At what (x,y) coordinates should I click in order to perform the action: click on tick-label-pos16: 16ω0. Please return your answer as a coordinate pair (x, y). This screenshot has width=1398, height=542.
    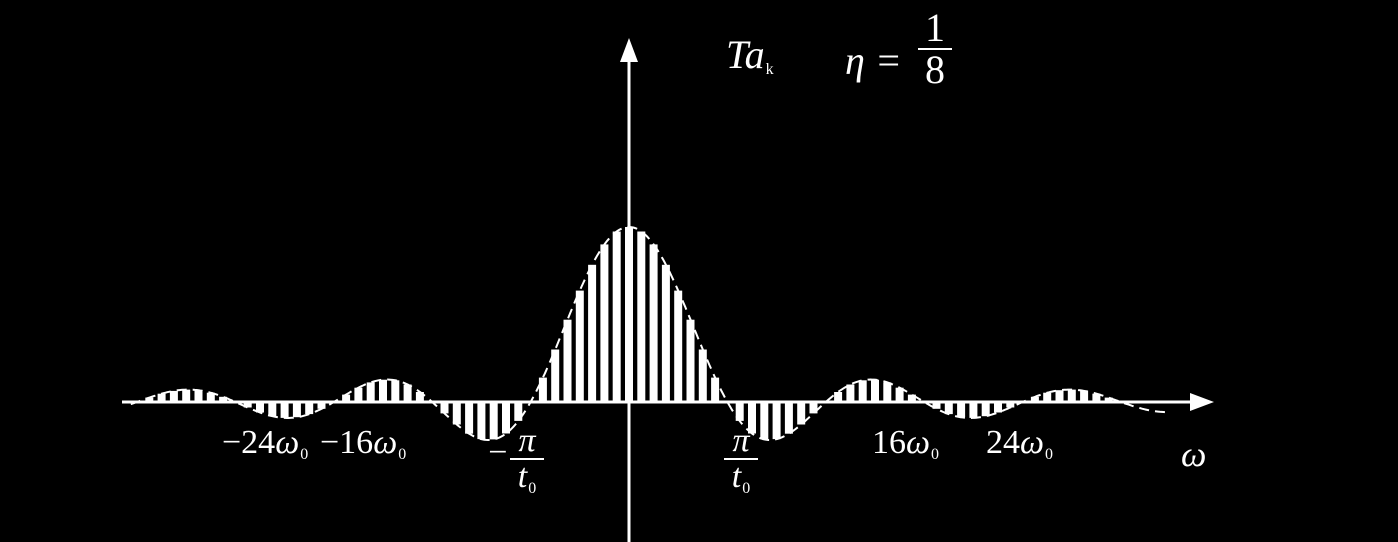
    Looking at the image, I should click on (906, 443).